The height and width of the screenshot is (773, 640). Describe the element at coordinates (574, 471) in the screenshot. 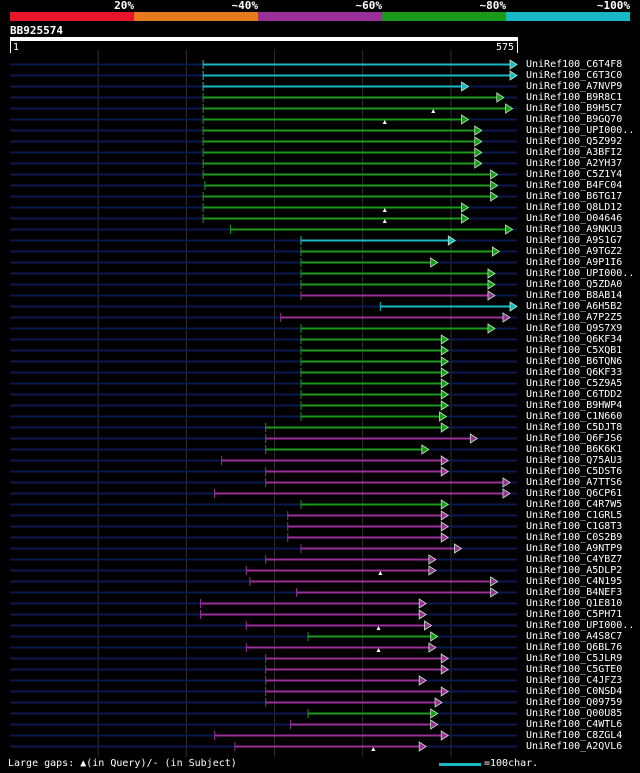

I see `hit-label: UniRef100_C5DST6` at that location.